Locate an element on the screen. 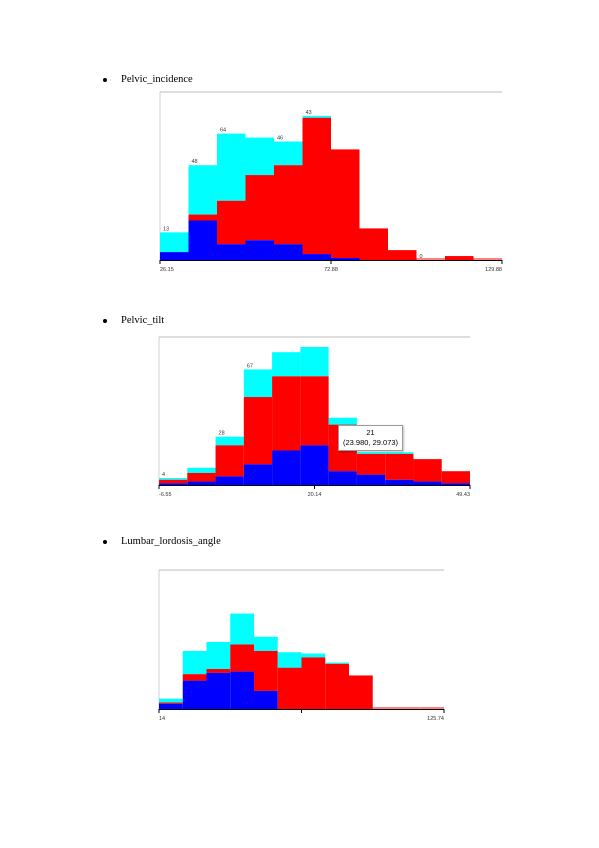 This screenshot has width=599, height=848. bin-tooltip: 21 (23.980, 29.073) is located at coordinates (371, 438).